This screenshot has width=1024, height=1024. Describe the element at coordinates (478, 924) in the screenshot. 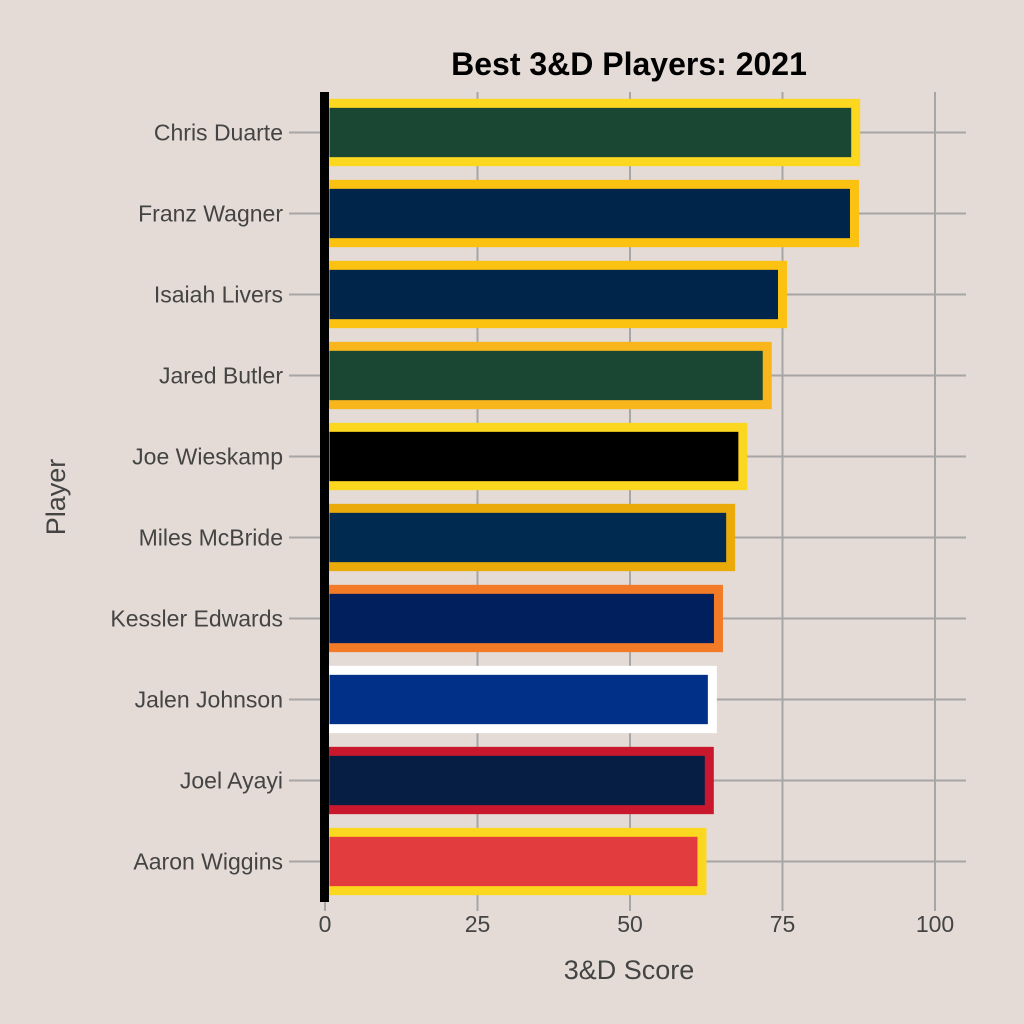

I see `x-tick-label: 25` at that location.